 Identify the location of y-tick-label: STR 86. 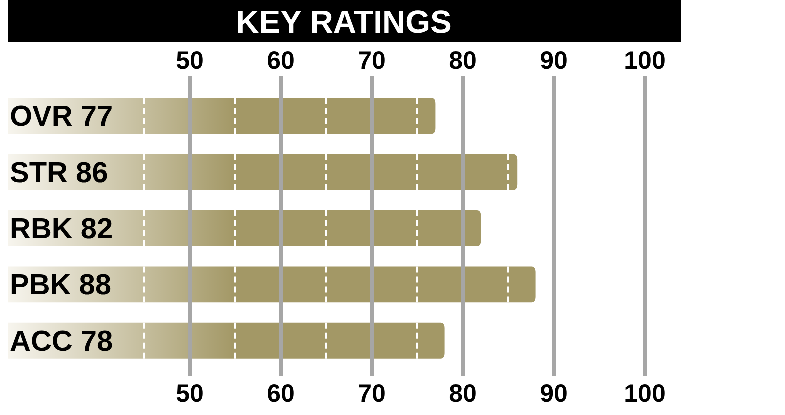
(59, 173).